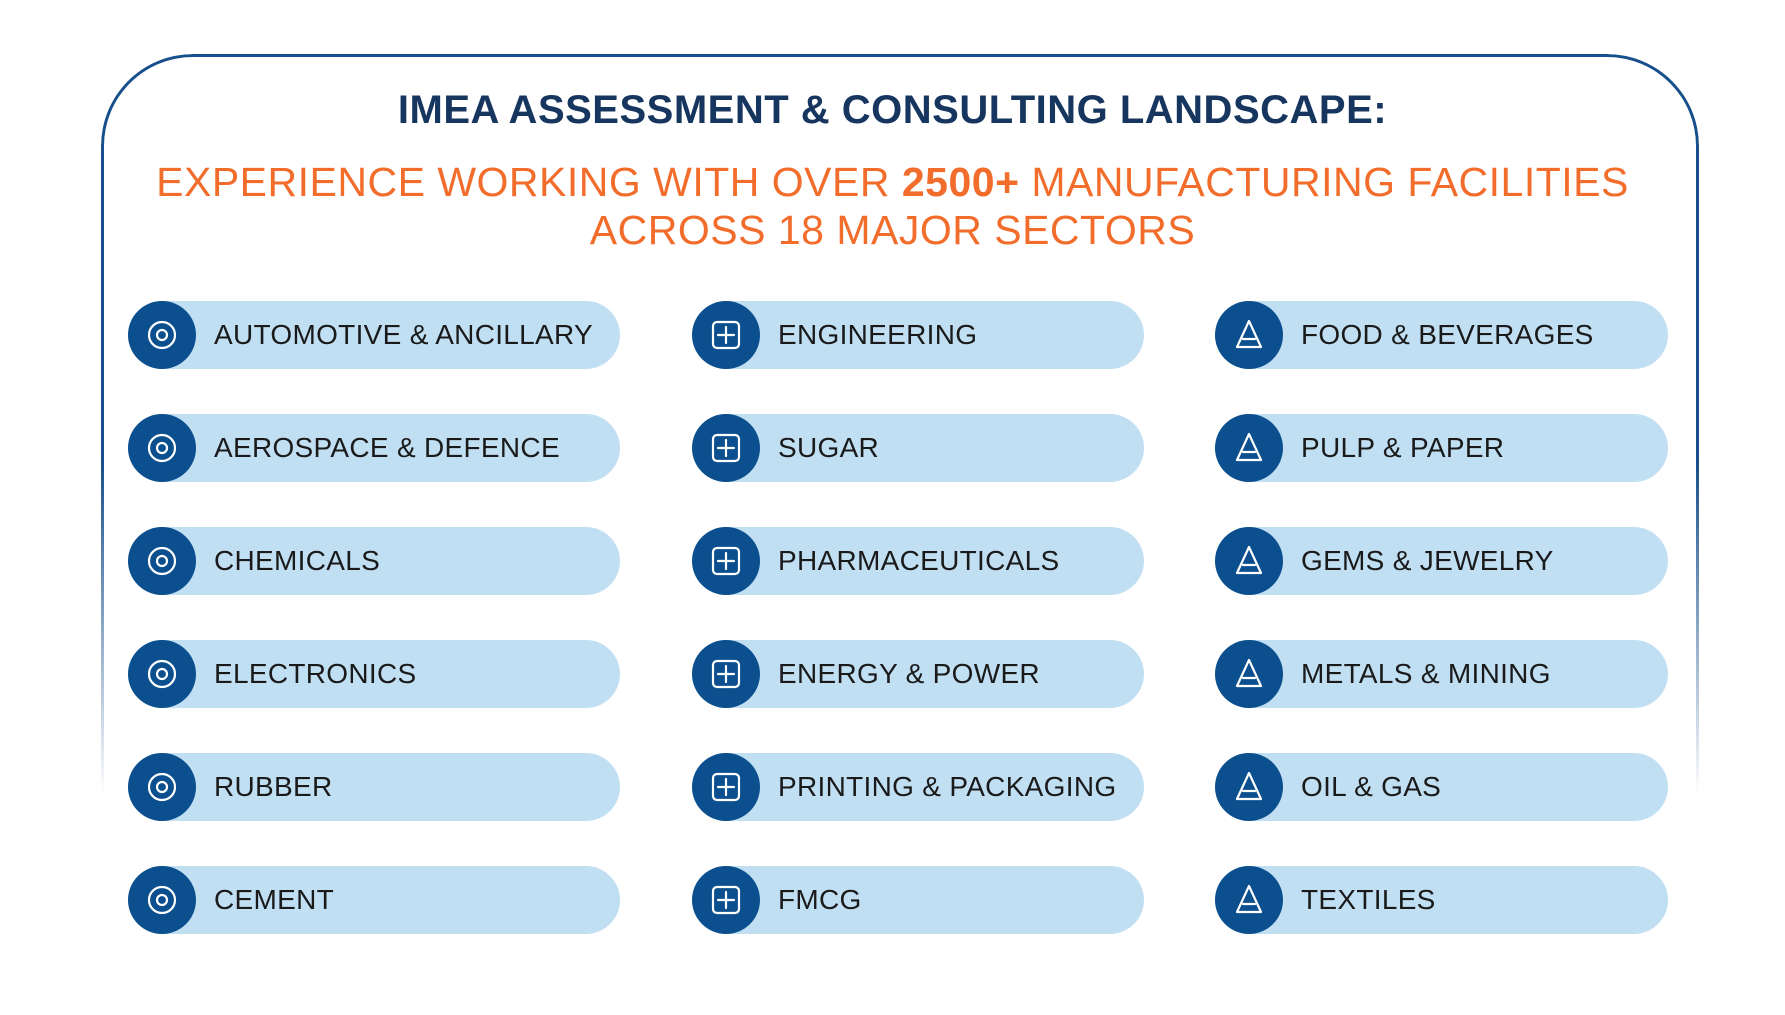  What do you see at coordinates (726, 787) in the screenshot?
I see `printer-box-icon` at bounding box center [726, 787].